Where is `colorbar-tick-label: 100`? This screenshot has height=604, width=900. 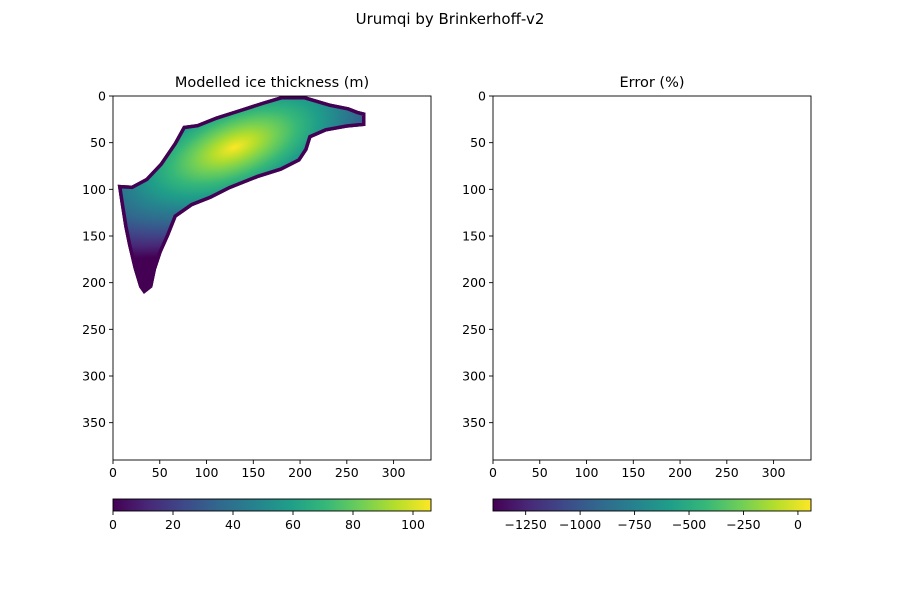
colorbar-tick-label: 100 is located at coordinates (413, 524).